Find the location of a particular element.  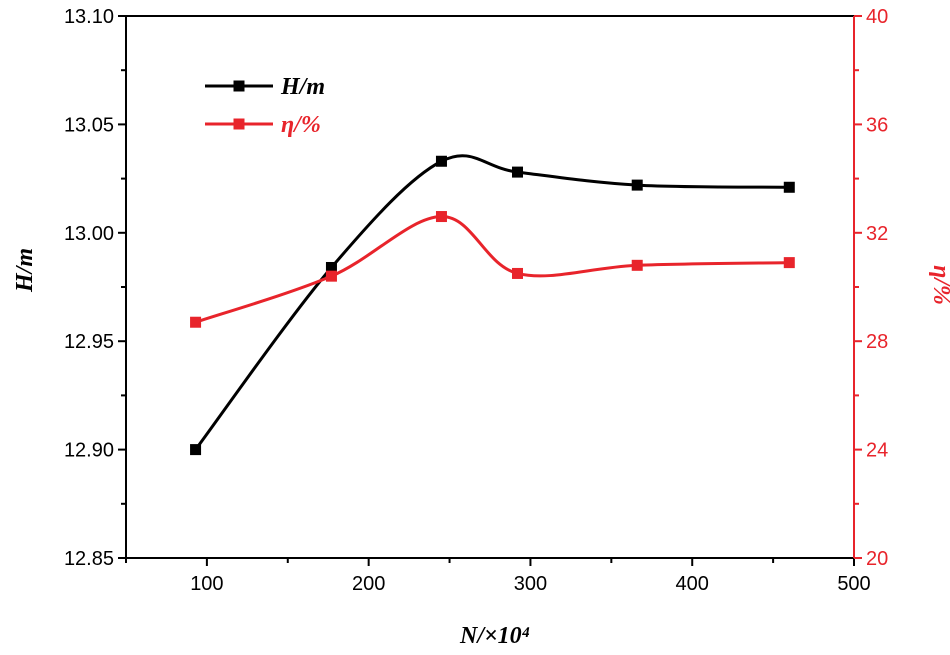

y-tick-label: 12.95 is located at coordinates (89, 342).